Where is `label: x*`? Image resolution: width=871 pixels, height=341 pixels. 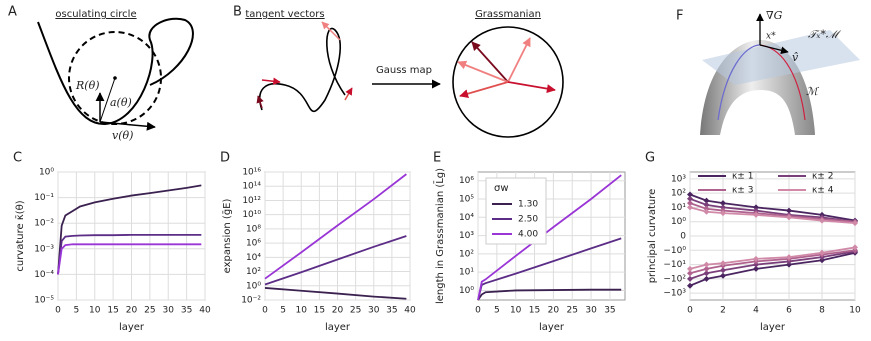
label: x* is located at coordinates (771, 37).